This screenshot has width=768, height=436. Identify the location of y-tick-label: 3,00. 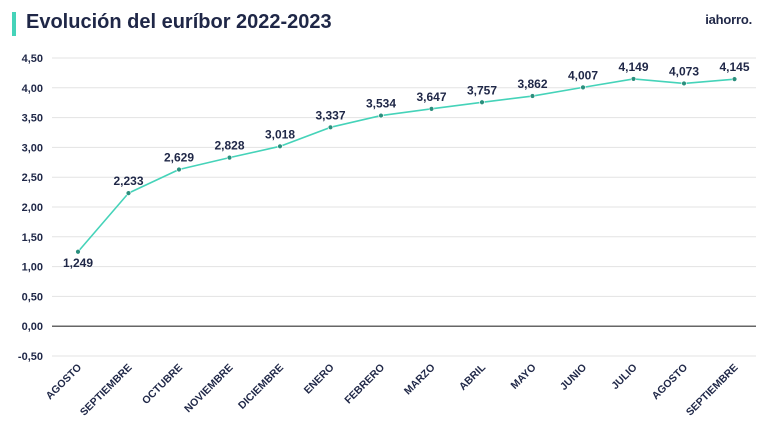
(32, 148).